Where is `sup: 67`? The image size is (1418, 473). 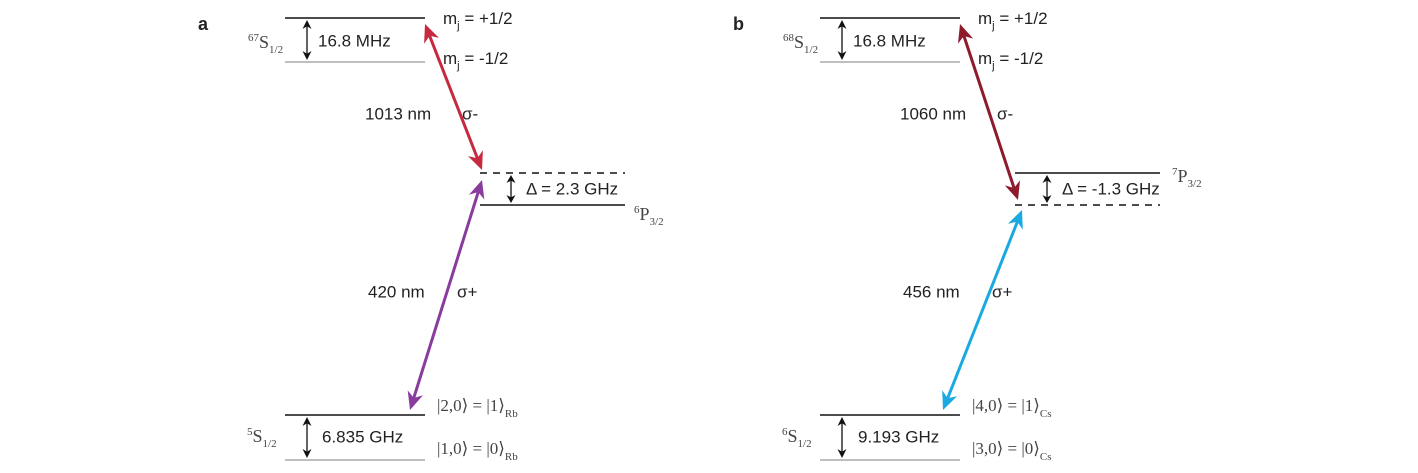 sup: 67 is located at coordinates (254, 38).